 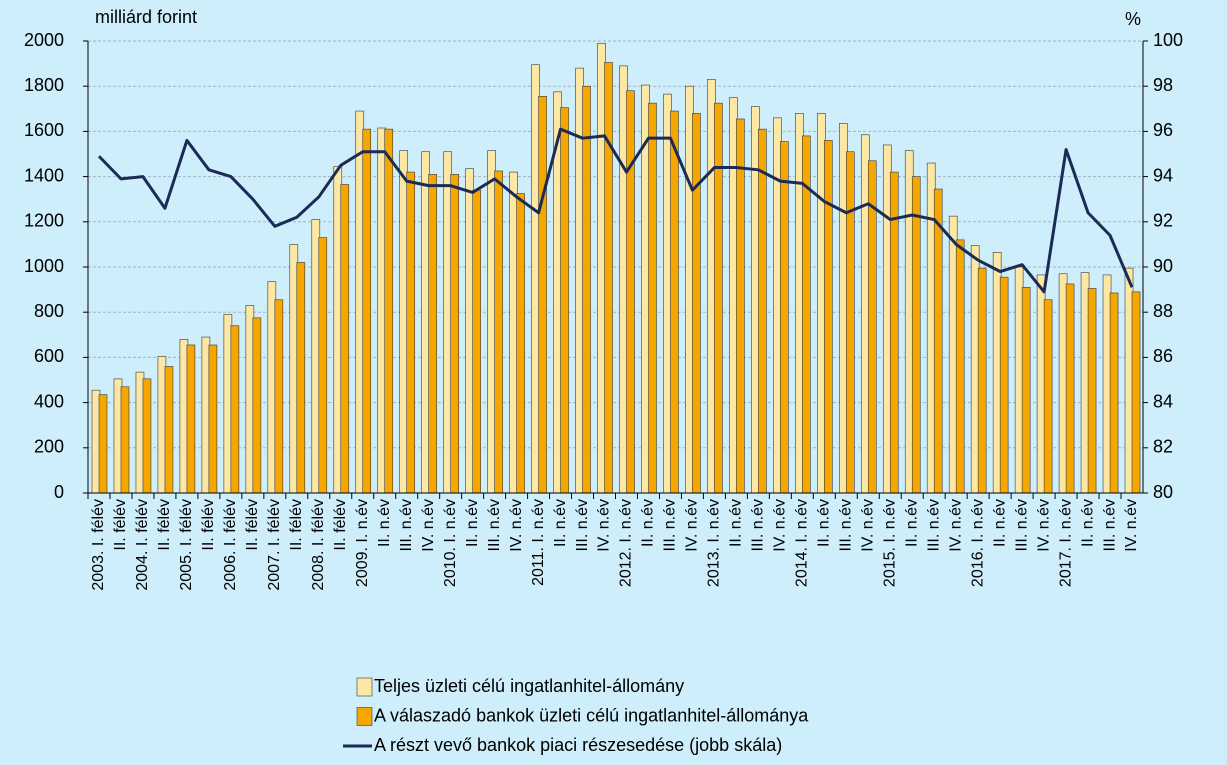 I want to click on x-tick-label: 2012. I. n.év, so click(x=626, y=543).